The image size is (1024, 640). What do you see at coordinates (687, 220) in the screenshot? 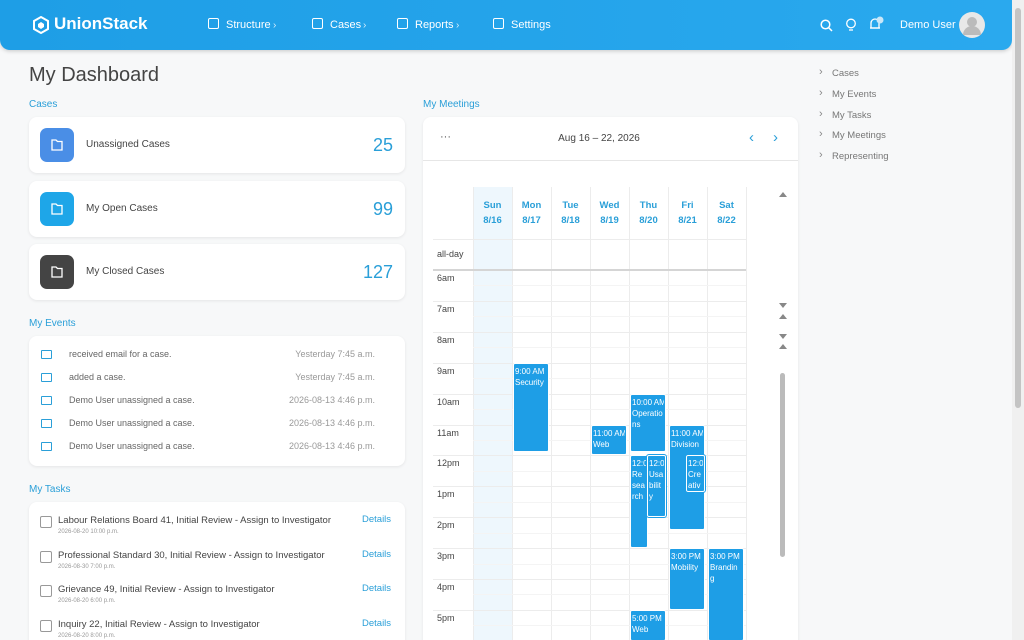
I see `day-date: 8/21` at bounding box center [687, 220].